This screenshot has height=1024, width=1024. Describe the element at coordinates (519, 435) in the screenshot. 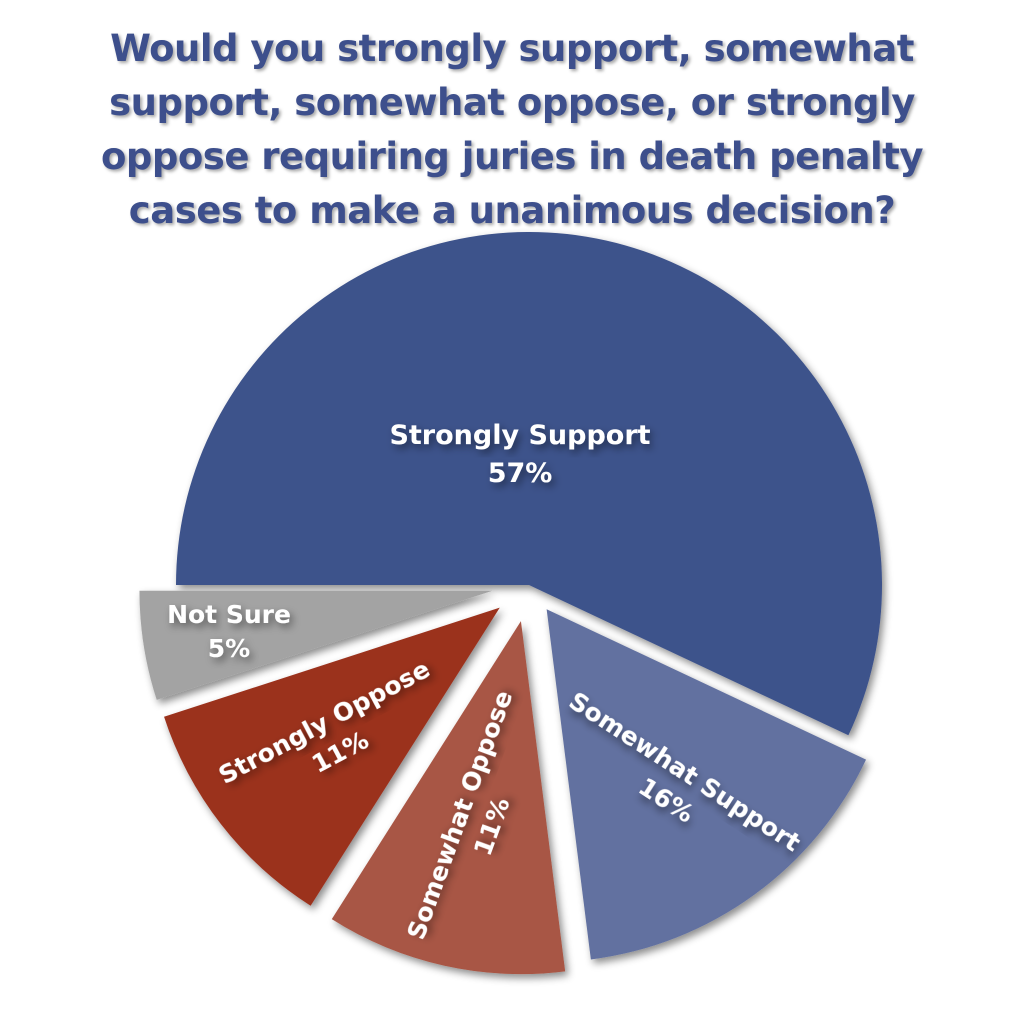

I see `slice-label: Strongly Support` at that location.